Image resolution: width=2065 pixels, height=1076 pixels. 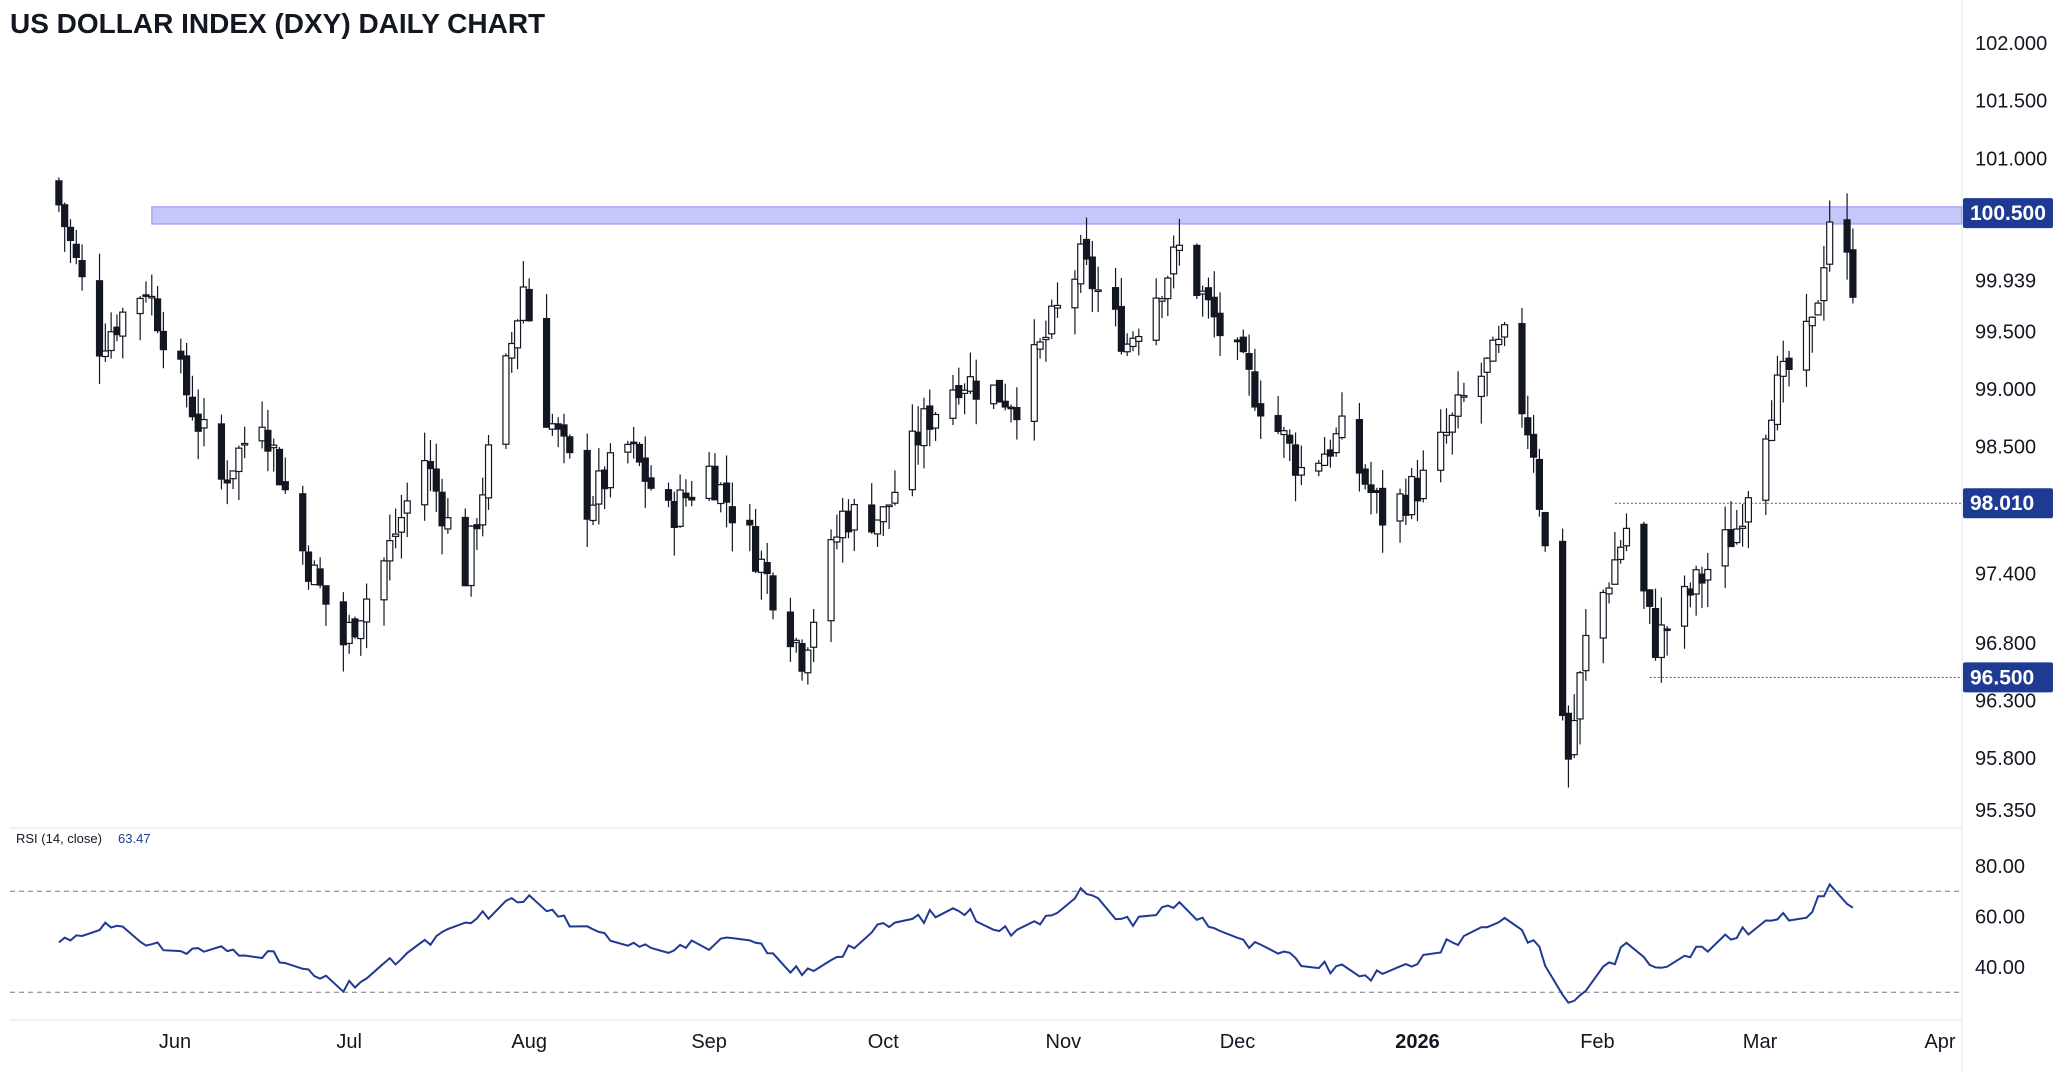 I want to click on support-badge-label: 96.500, so click(x=2002, y=677).